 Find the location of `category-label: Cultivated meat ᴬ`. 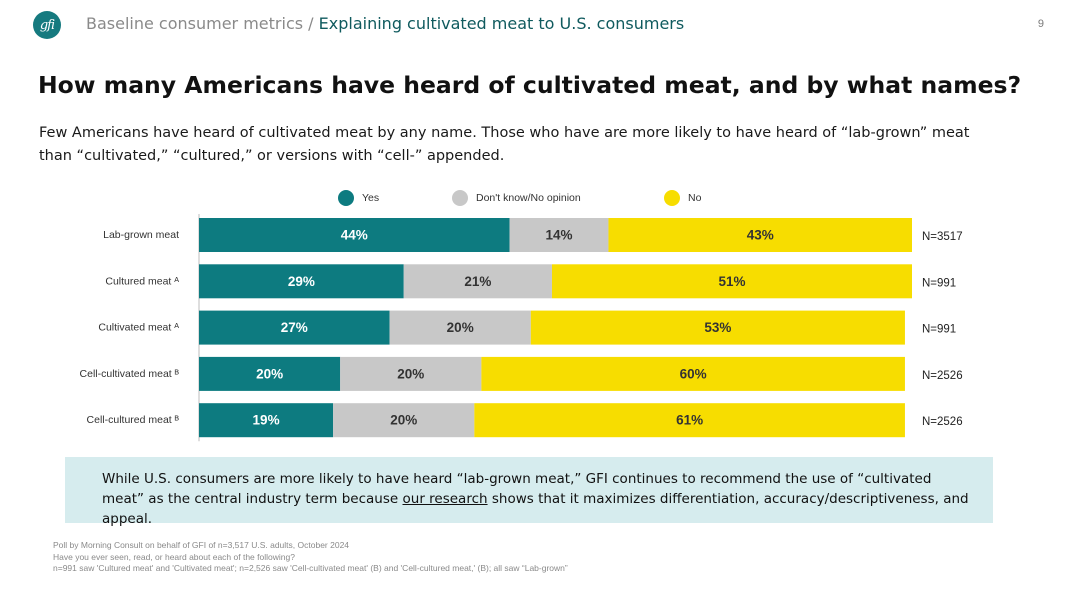

category-label: Cultivated meat ᴬ is located at coordinates (138, 328).